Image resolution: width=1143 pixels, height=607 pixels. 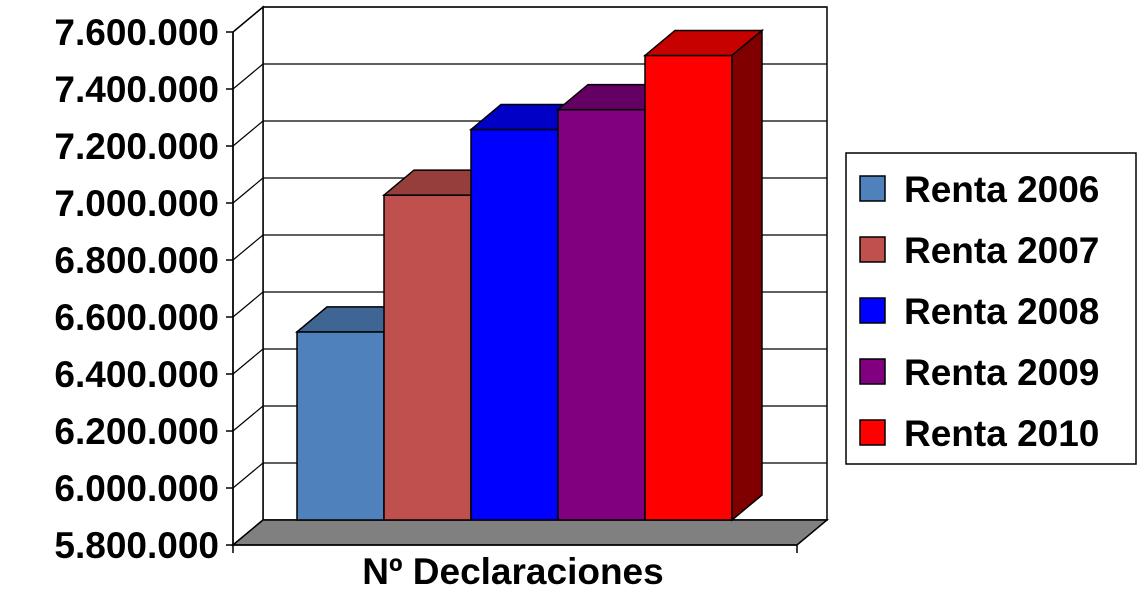 I want to click on legend-item: Renta 2007, so click(x=979, y=250).